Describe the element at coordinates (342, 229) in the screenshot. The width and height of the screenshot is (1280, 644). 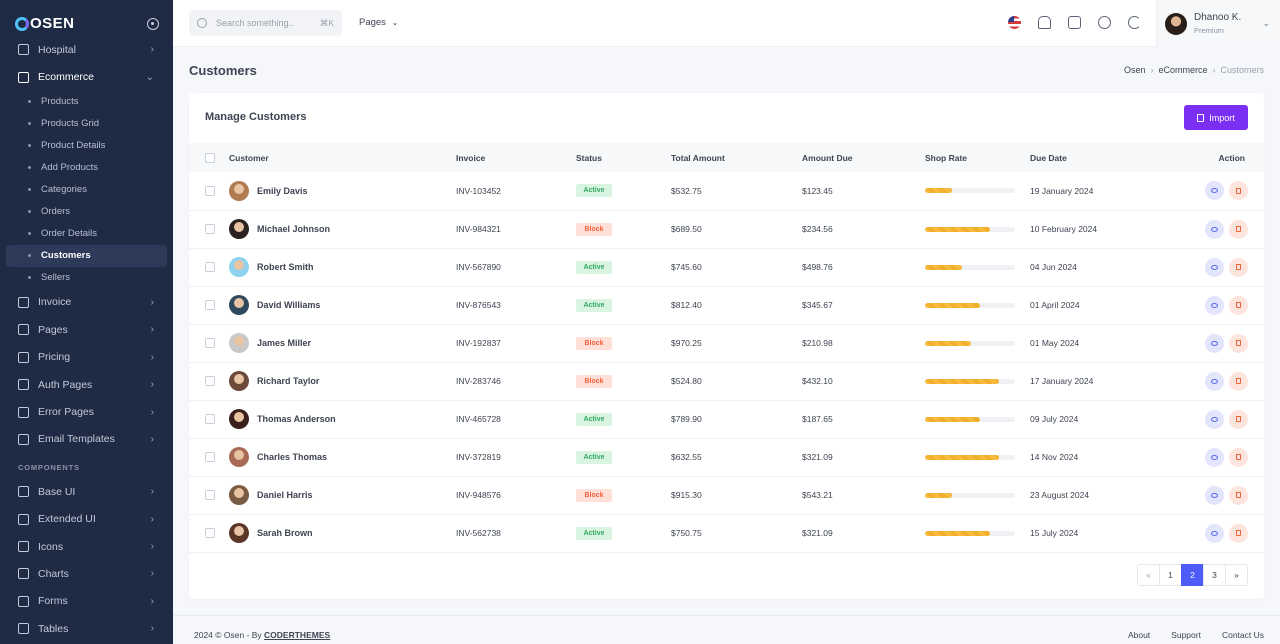
I see `customer: Michael Johnson` at that location.